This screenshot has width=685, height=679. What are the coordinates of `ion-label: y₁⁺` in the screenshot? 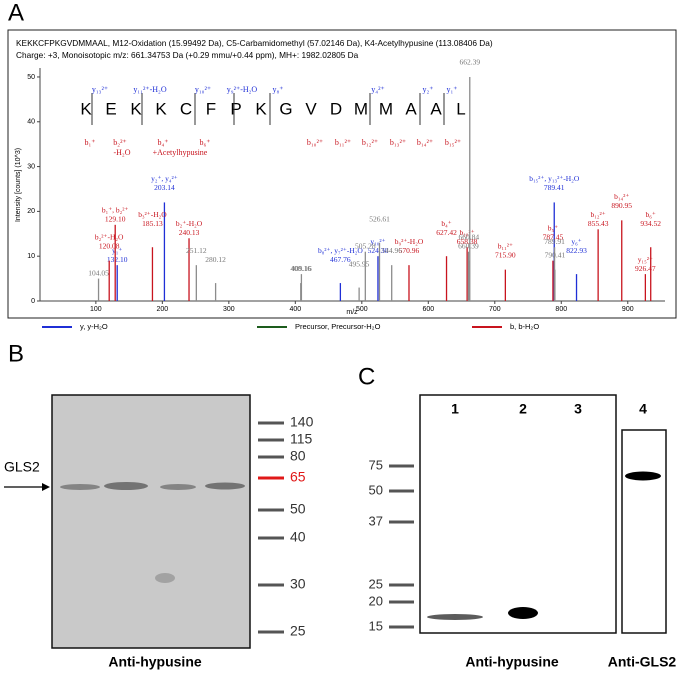 It's located at (117, 250).